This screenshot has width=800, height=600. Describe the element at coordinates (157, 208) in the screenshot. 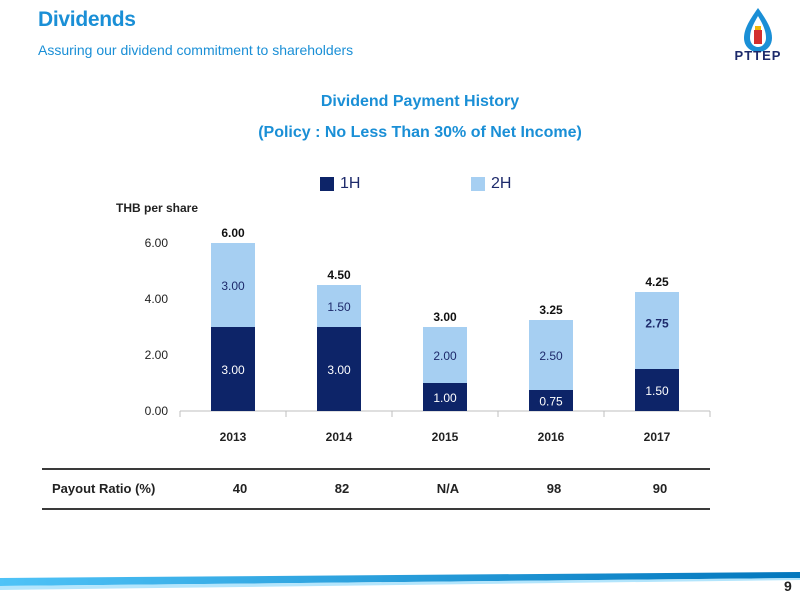

I see `y-axis-label: THB per share` at that location.